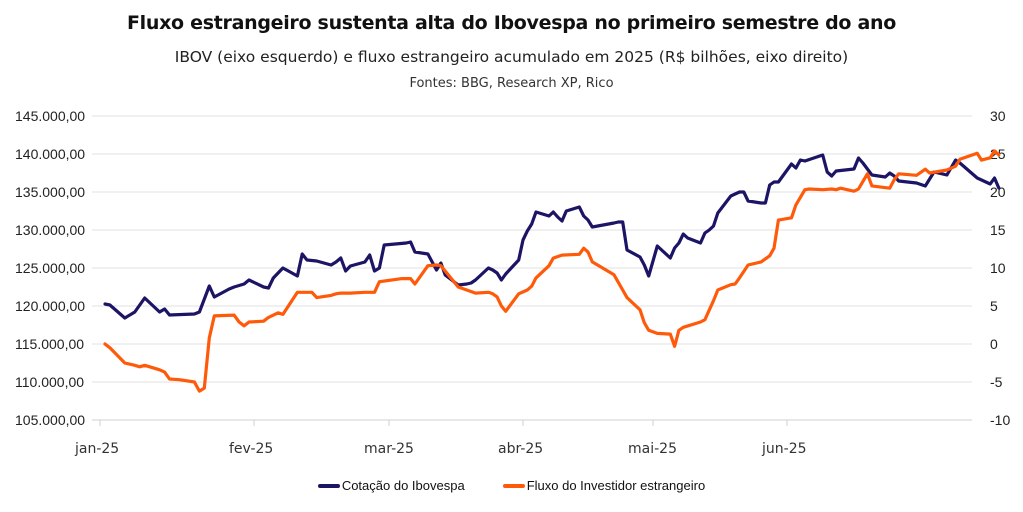 The width and height of the screenshot is (1023, 512). I want to click on legend-item-ibovespa: Cotação do Ibovespa, so click(391, 485).